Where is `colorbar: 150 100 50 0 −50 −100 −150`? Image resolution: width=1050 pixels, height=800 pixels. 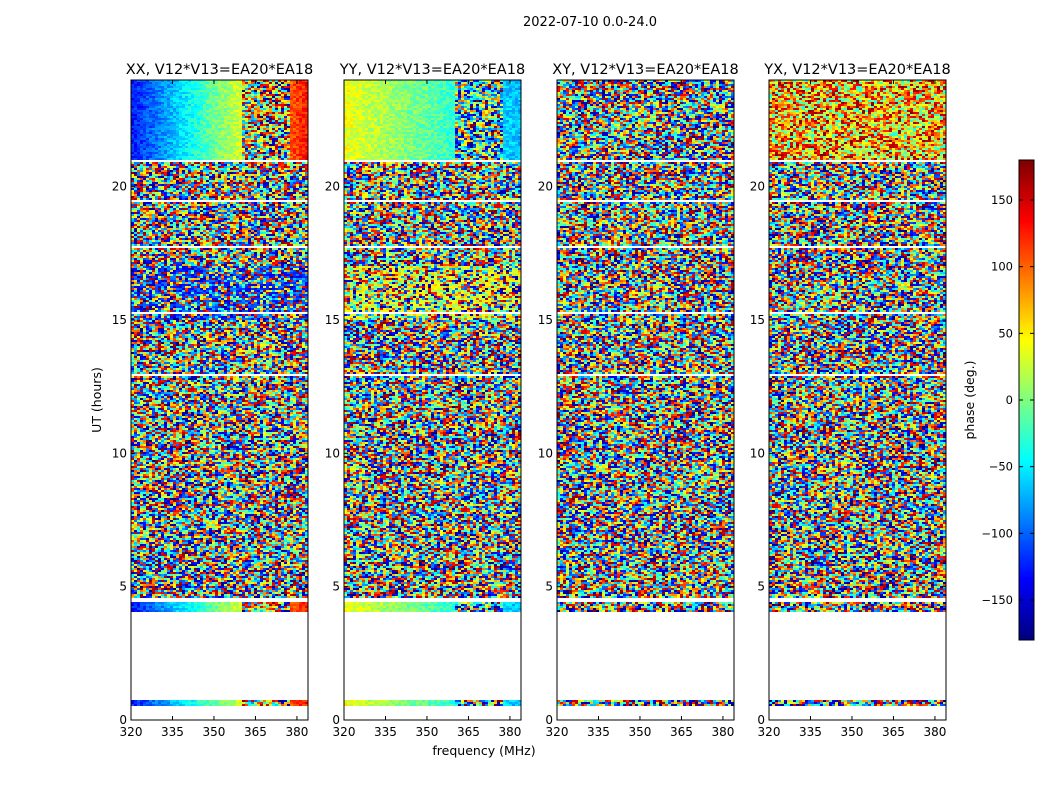 colorbar: 150 100 50 0 −50 −100 −150 is located at coordinates (1008, 400).